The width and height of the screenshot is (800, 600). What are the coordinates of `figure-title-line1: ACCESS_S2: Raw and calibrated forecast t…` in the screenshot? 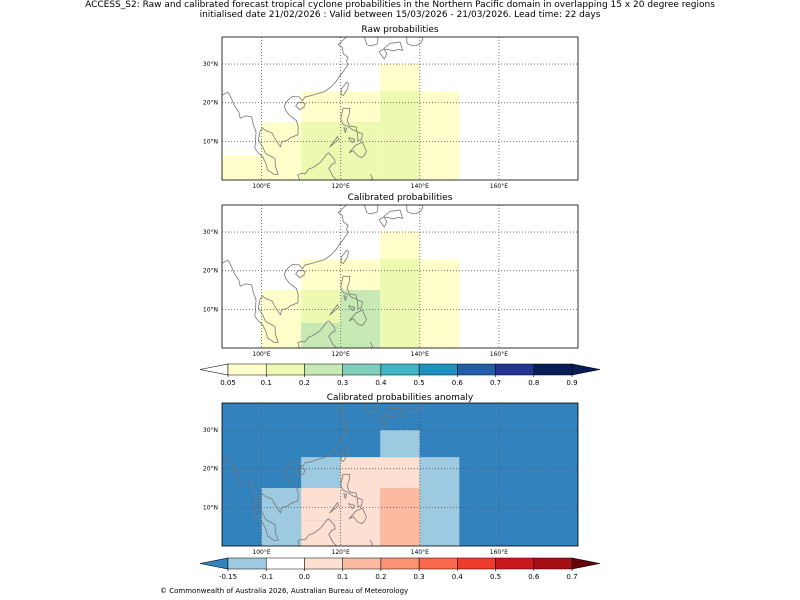 It's located at (400, 5).